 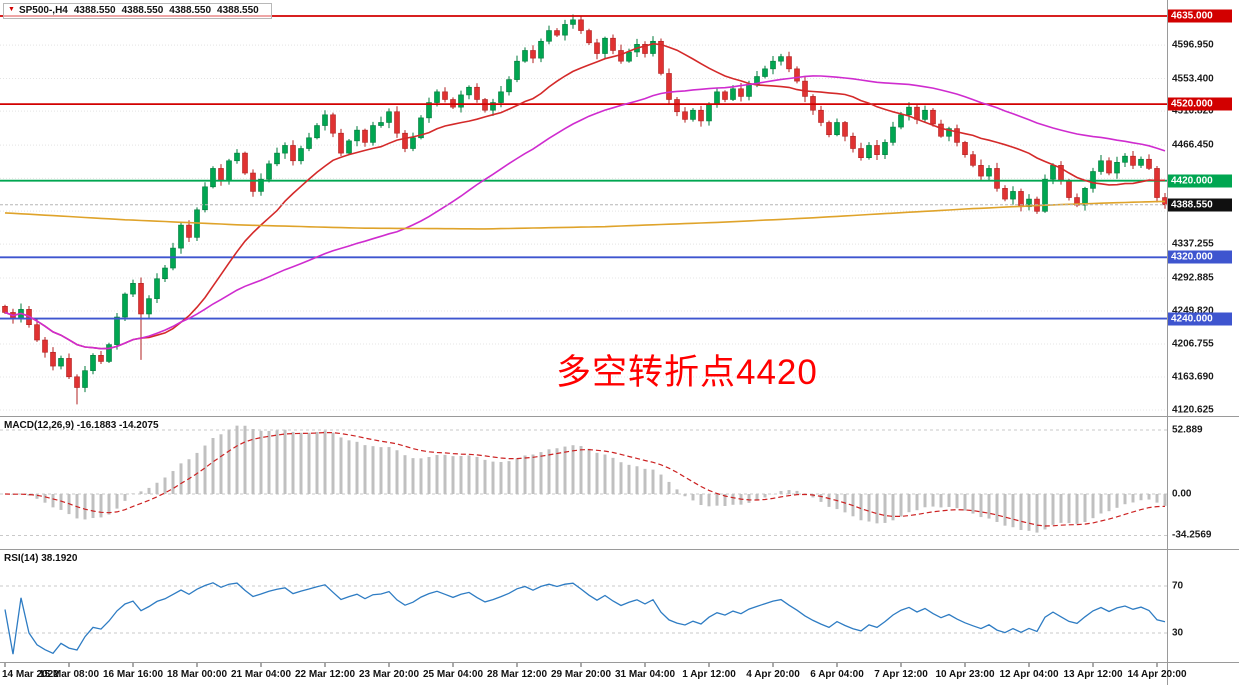 I want to click on symbol-collapse-icon: ▼, so click(x=11, y=9).